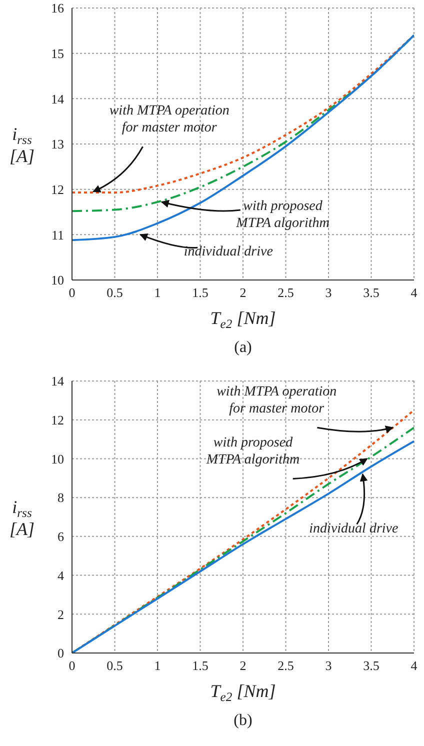  Describe the element at coordinates (57, 53) in the screenshot. I see `y-tick-label: 15` at that location.